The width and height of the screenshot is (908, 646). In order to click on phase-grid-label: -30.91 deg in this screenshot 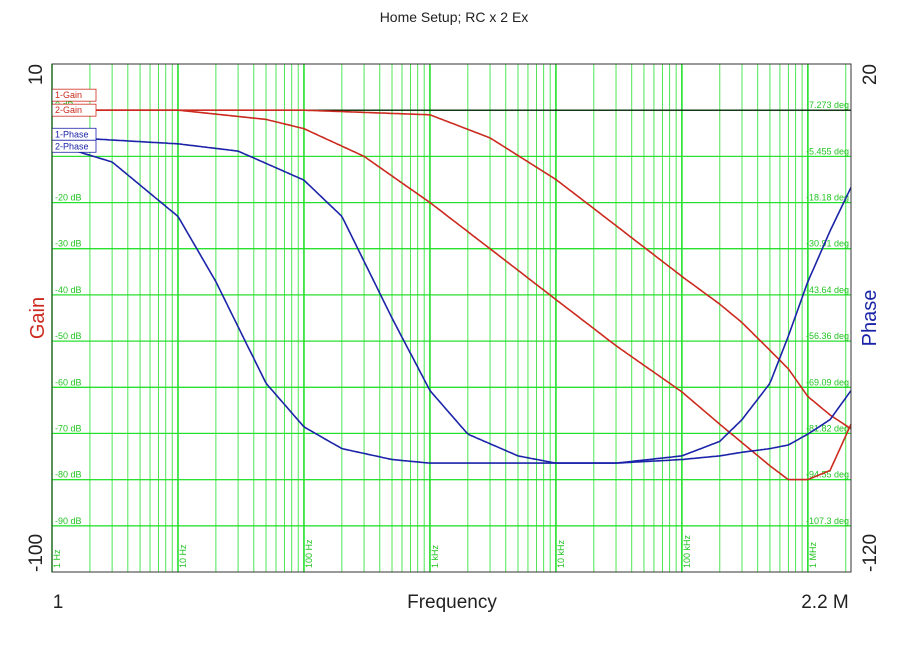, I will do `click(827, 244)`.